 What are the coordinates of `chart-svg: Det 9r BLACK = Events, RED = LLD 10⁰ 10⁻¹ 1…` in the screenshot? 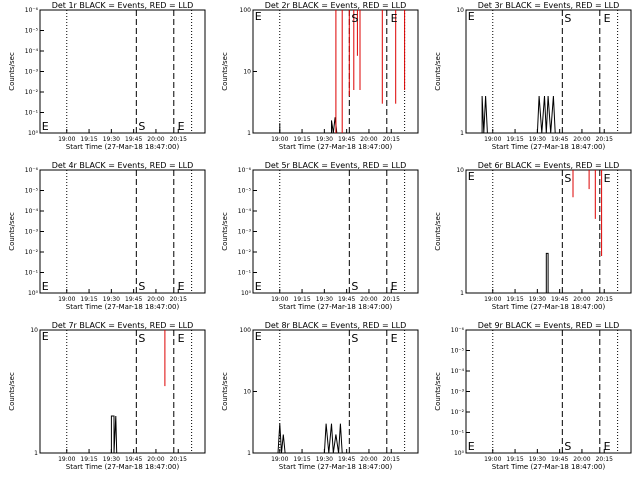 It's located at (533, 396).